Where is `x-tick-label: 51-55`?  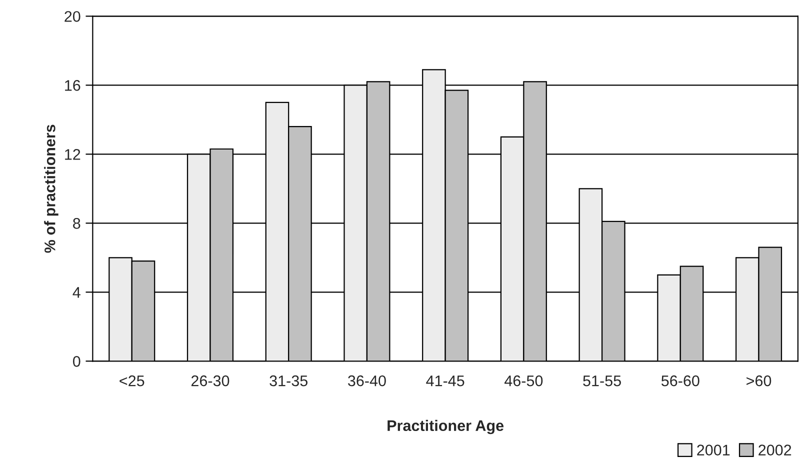 x-tick-label: 51-55 is located at coordinates (602, 381).